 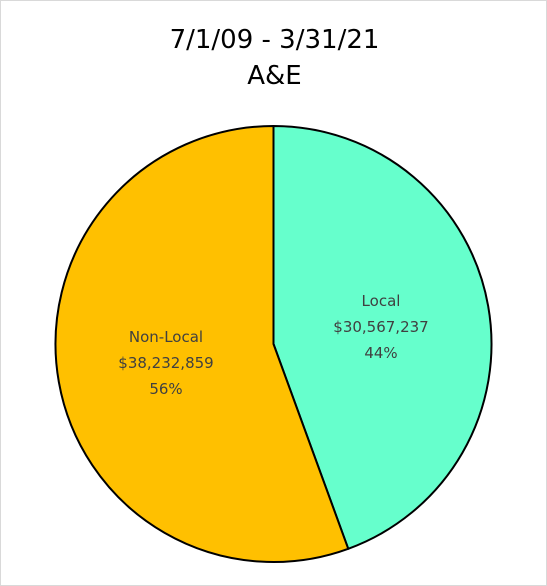 I want to click on chart-title-line-2: A&E, so click(x=274, y=76).